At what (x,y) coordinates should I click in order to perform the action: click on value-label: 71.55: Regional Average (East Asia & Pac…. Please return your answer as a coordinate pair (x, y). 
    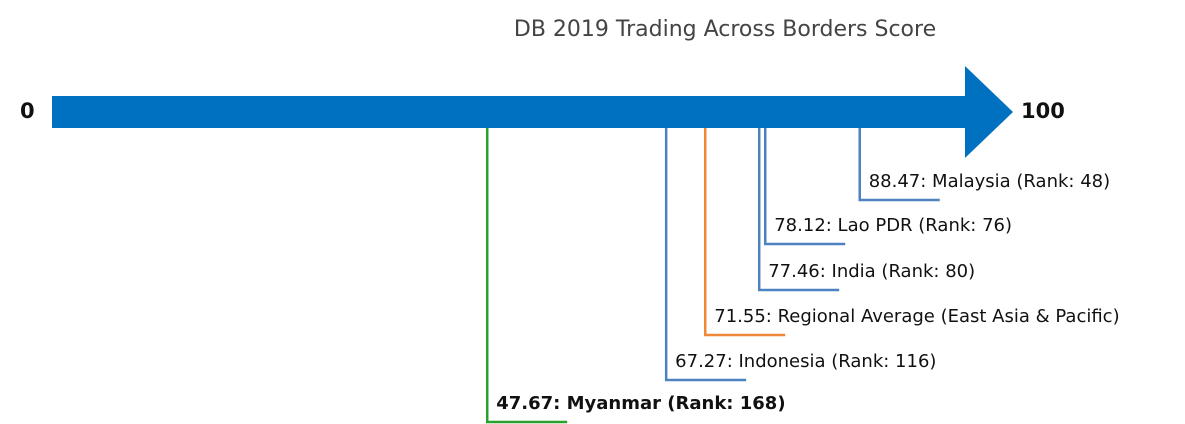
    Looking at the image, I should click on (916, 316).